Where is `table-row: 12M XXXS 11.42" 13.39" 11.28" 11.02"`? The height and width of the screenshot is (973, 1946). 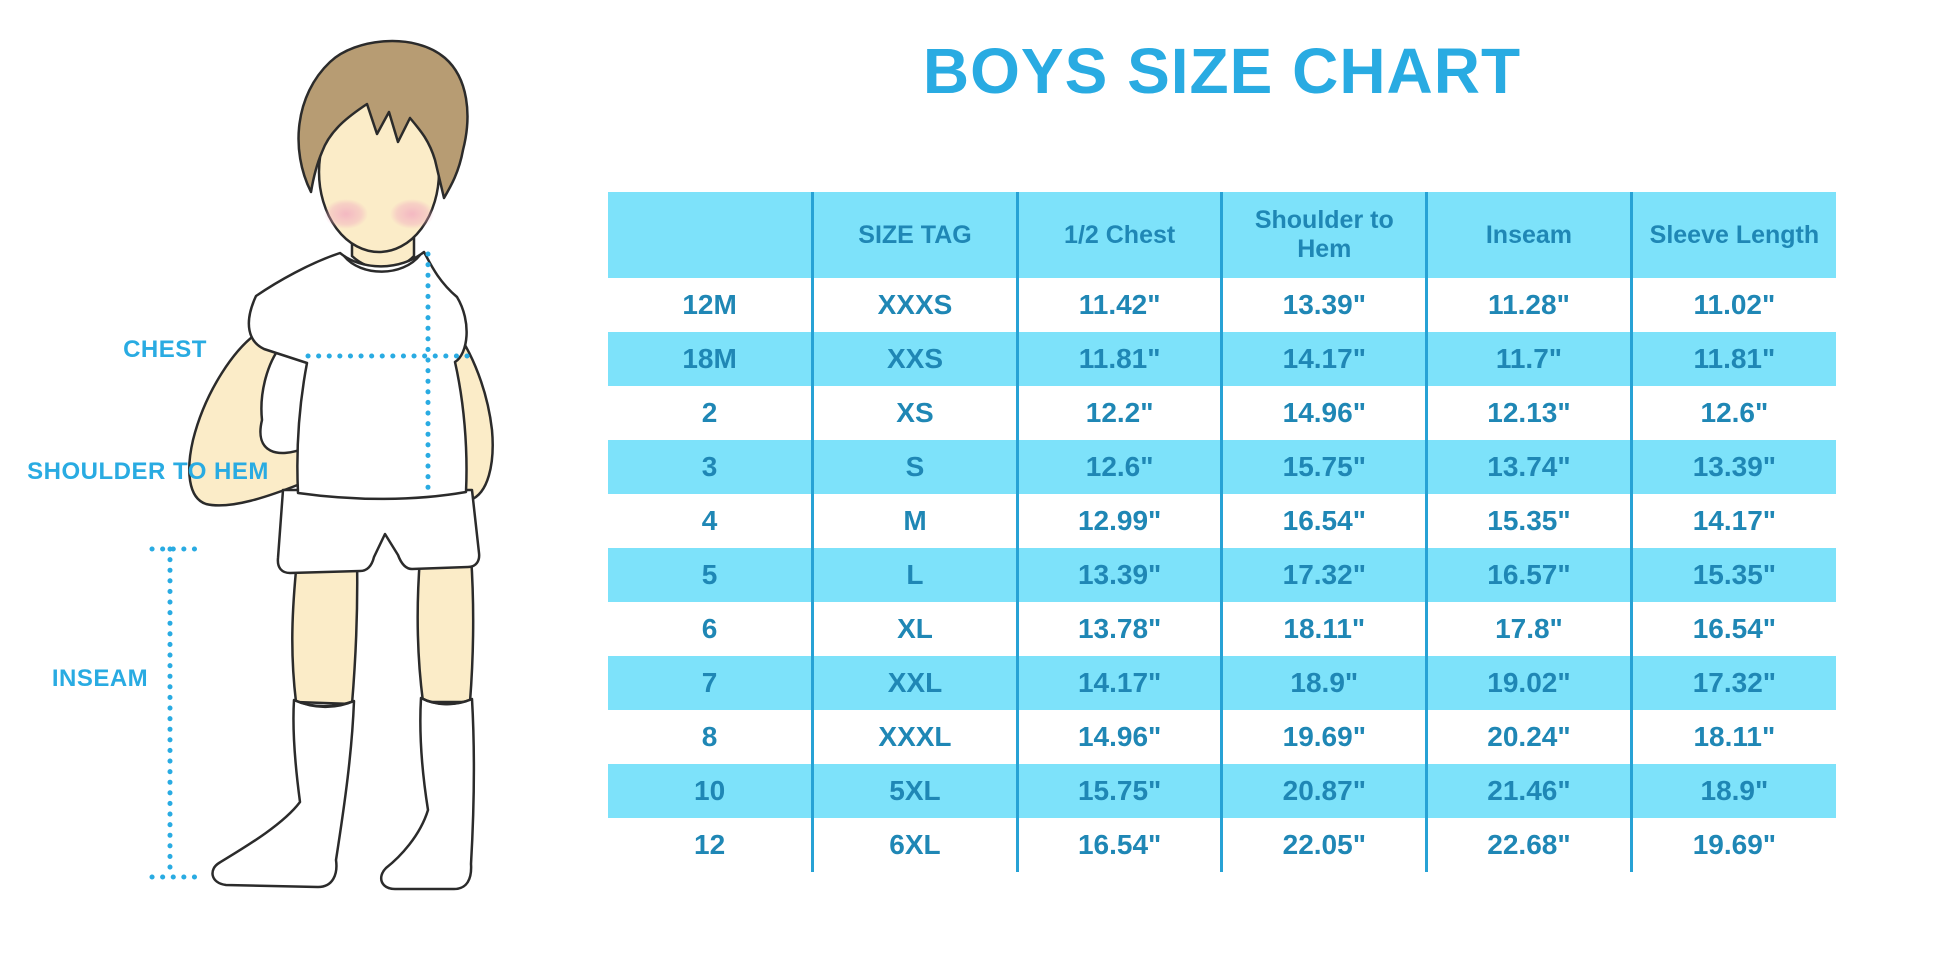 table-row: 12M XXXS 11.42" 13.39" 11.28" 11.02" is located at coordinates (1222, 305).